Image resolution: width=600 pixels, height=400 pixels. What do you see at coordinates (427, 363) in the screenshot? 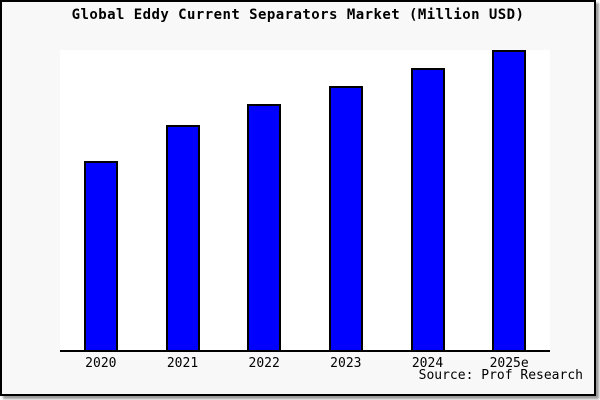
I see `x-tick-label-2024: 2024` at bounding box center [427, 363].